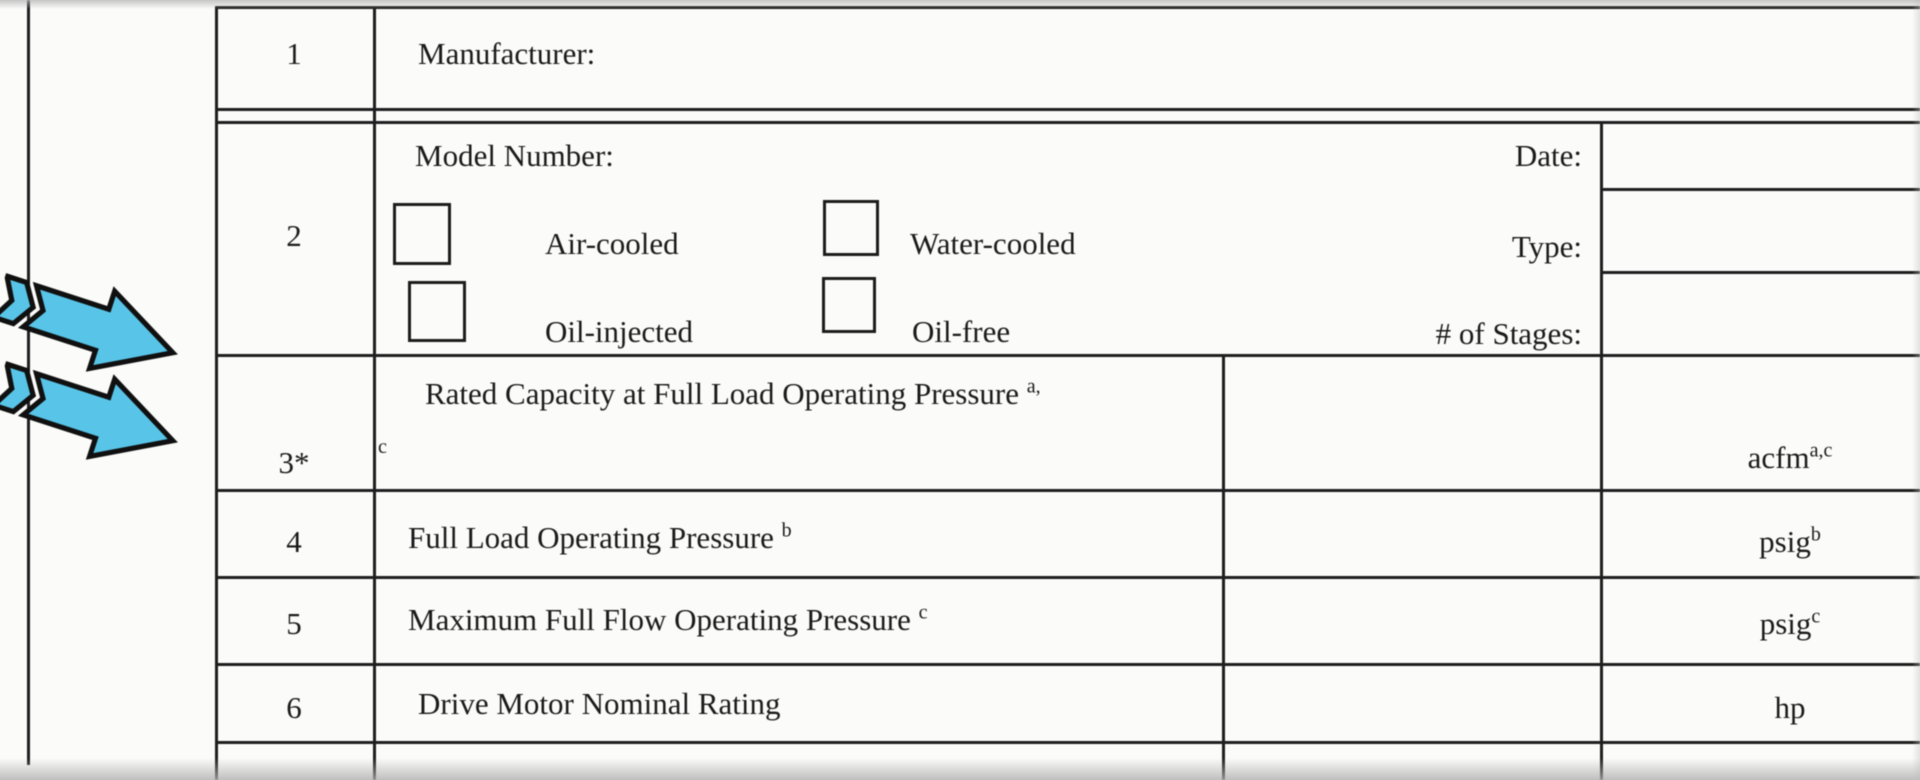  I want to click on row3-unit: acfma,c, so click(1780, 458).